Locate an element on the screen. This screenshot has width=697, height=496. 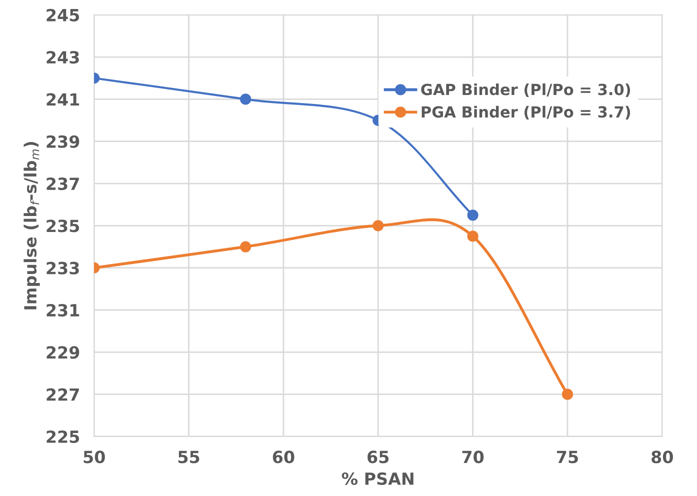
legend-label: PGA Binder (Pl/Po = 3.7) is located at coordinates (526, 113).